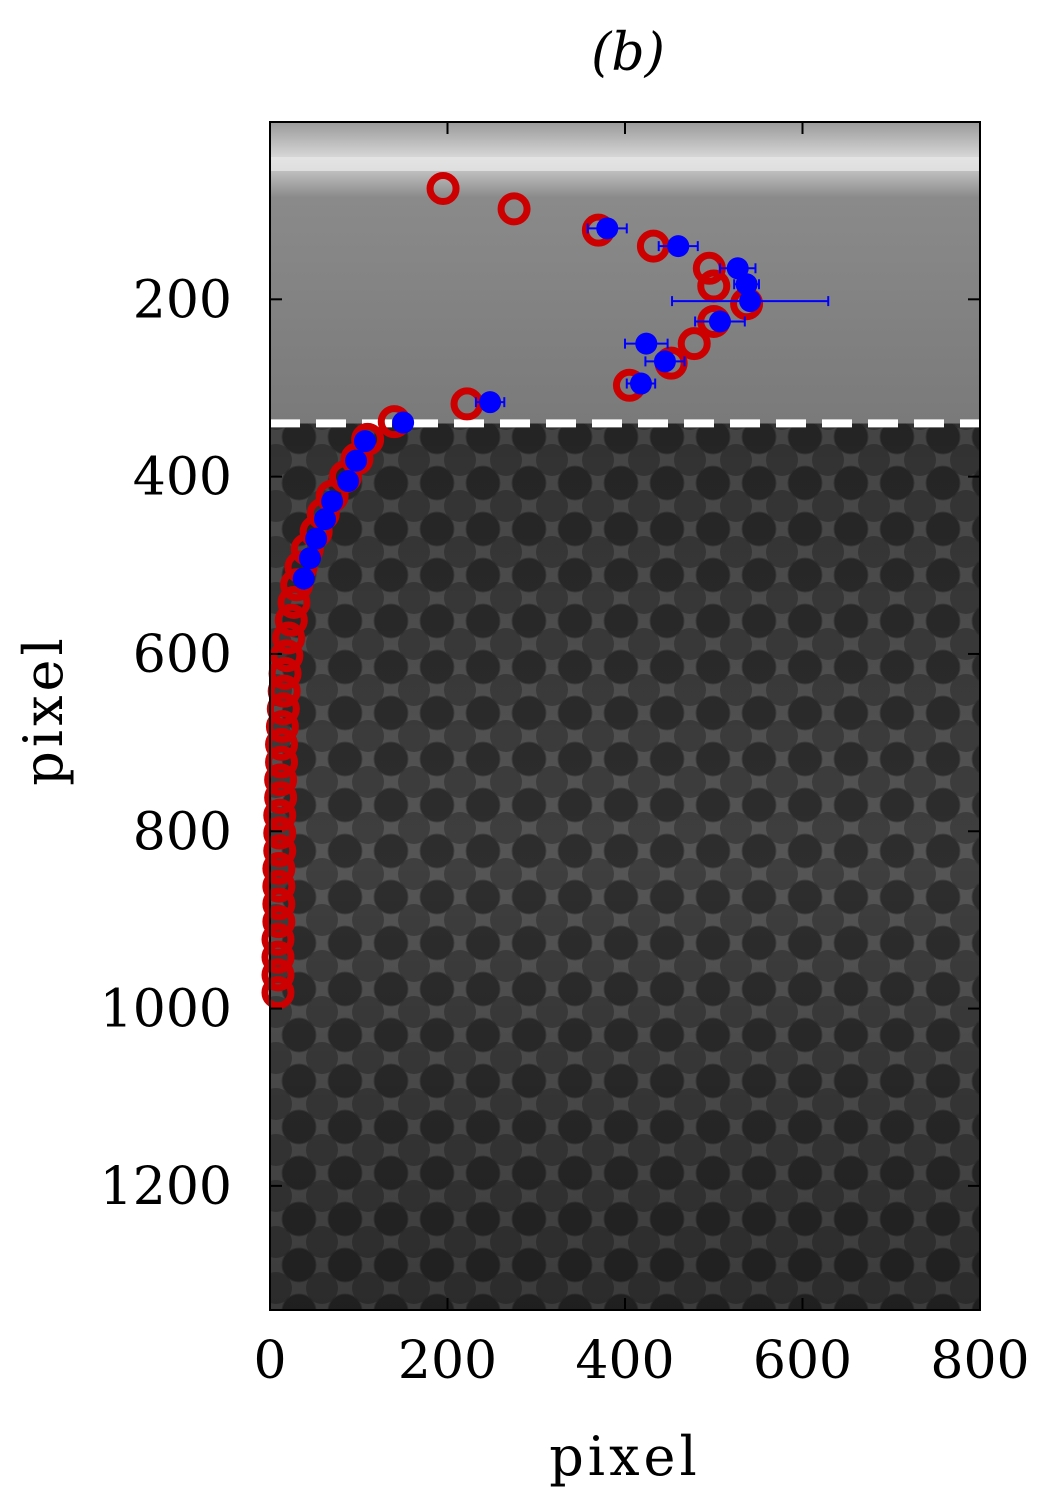 This screenshot has width=1054, height=1500. Describe the element at coordinates (624, 1361) in the screenshot. I see `x-tick-label-2: 400` at that location.